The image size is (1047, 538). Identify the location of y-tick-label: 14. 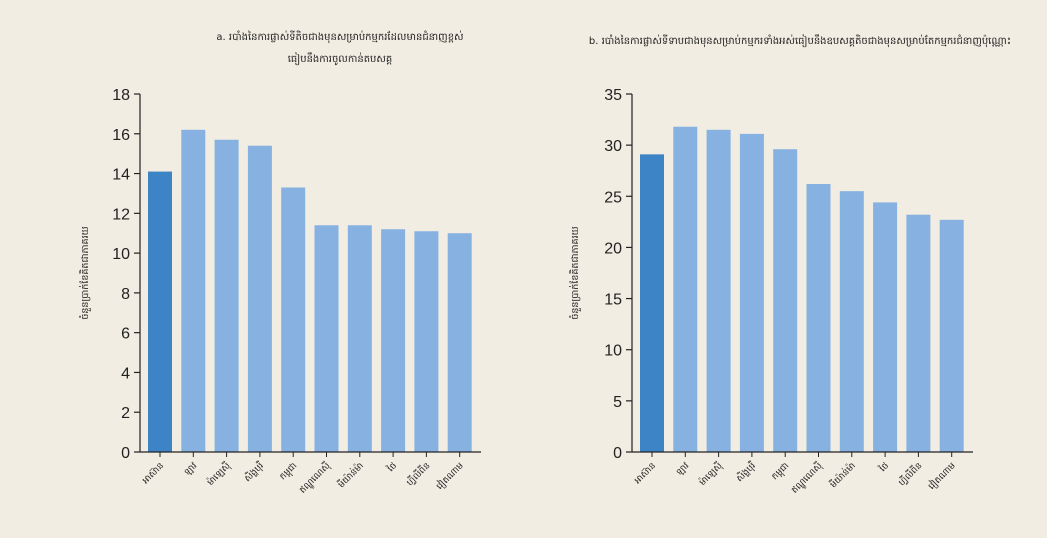
(121, 175).